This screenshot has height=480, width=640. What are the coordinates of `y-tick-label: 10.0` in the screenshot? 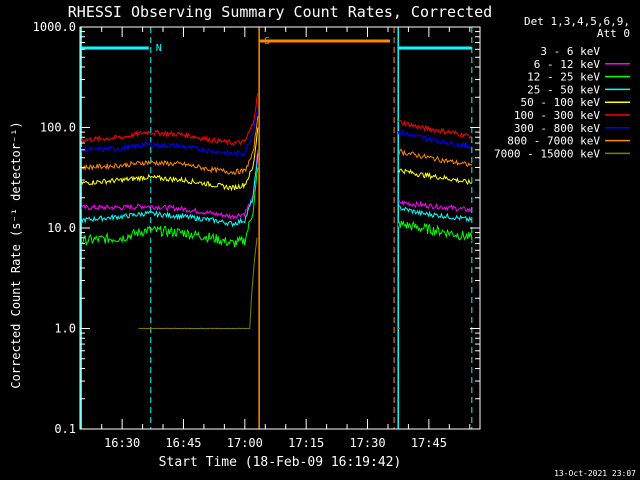 It's located at (61, 228).